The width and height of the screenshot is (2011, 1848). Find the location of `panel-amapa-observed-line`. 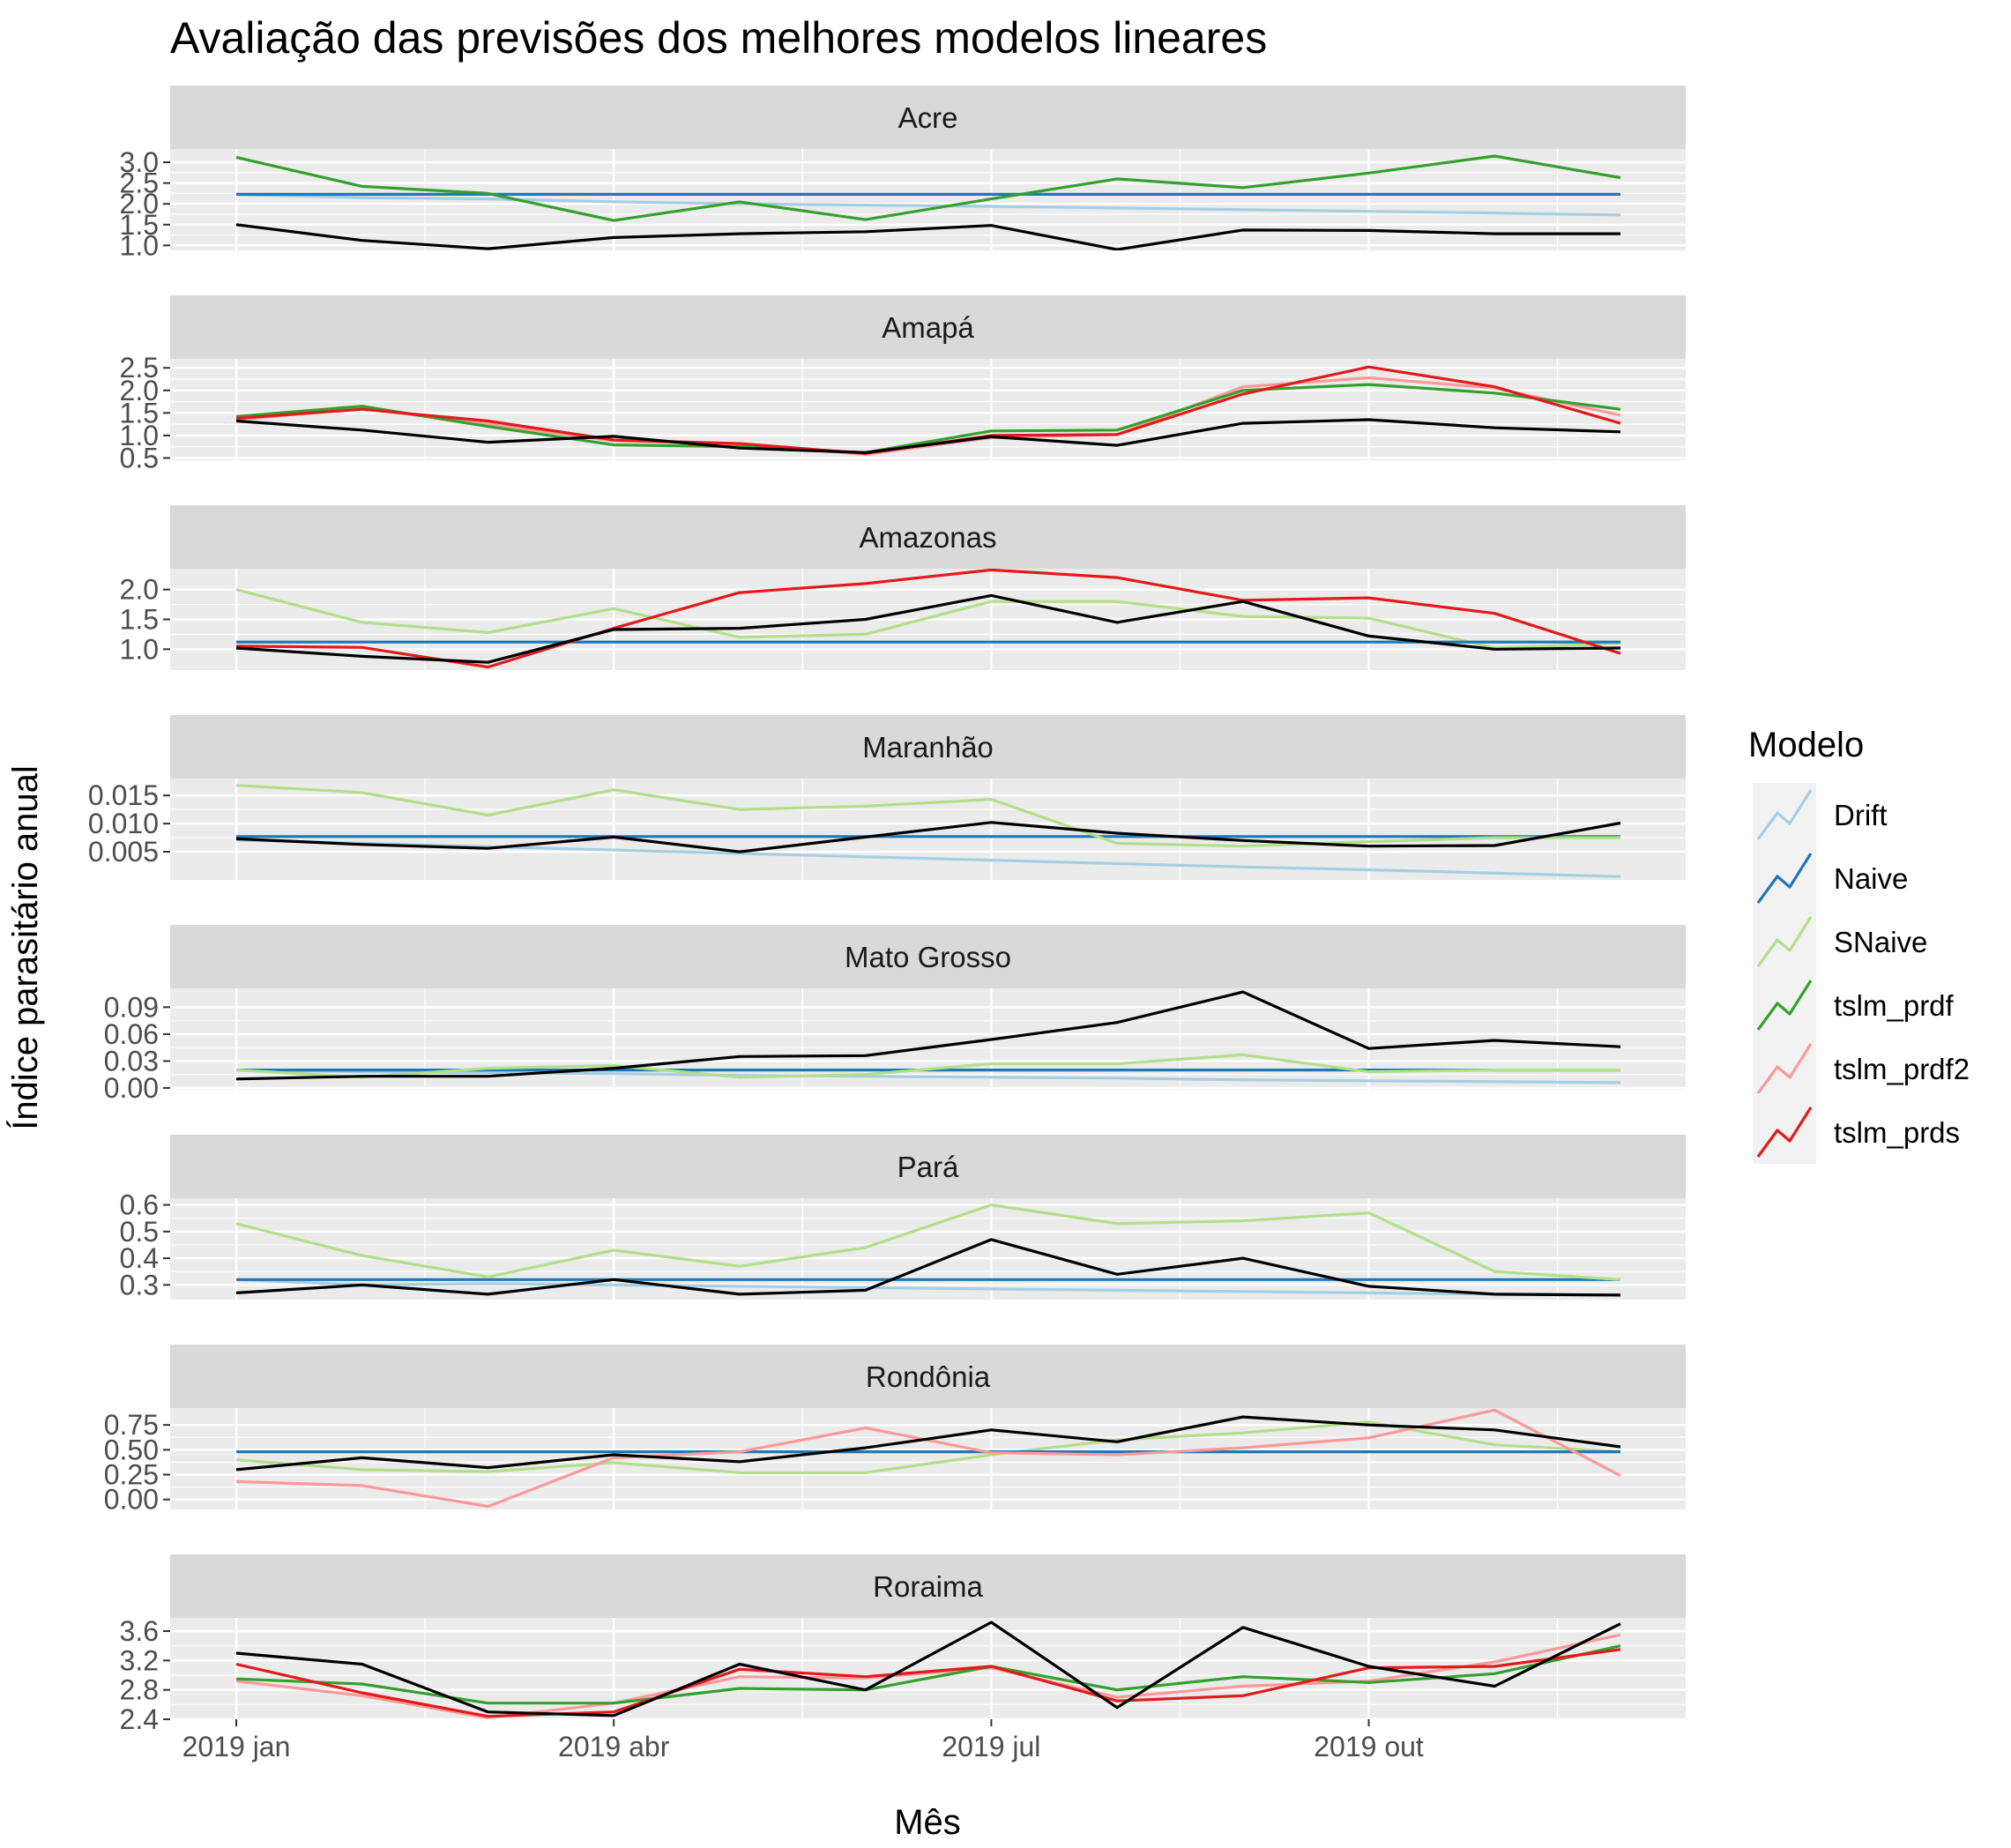

panel-amapa-observed-line is located at coordinates (928, 436).